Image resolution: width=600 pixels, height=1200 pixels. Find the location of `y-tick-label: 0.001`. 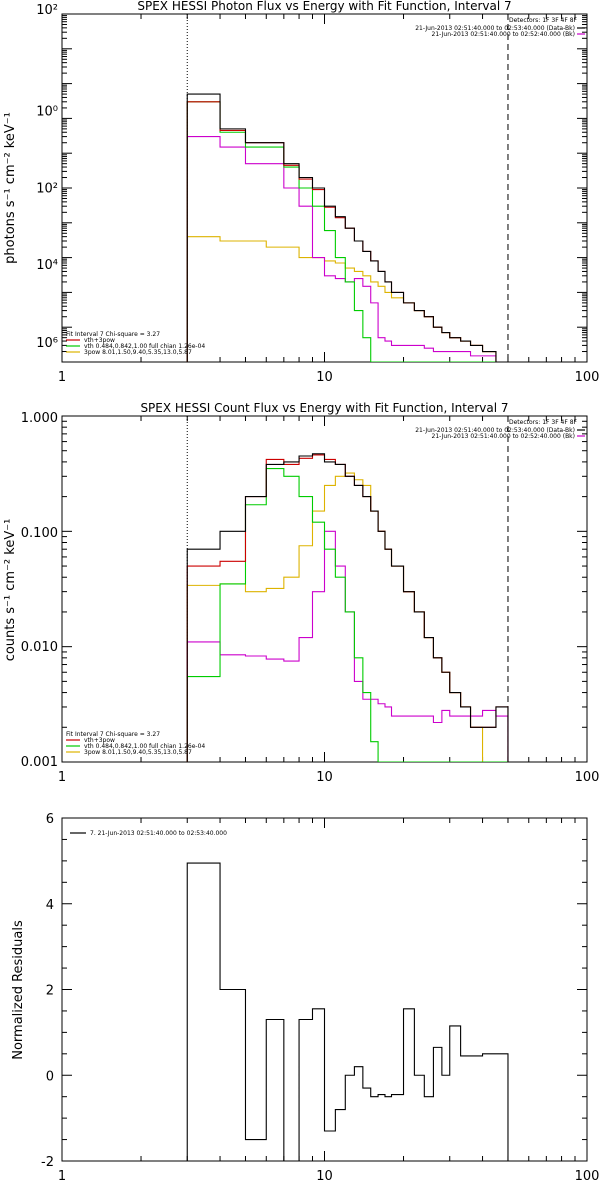

y-tick-label: 0.001 is located at coordinates (39, 762).